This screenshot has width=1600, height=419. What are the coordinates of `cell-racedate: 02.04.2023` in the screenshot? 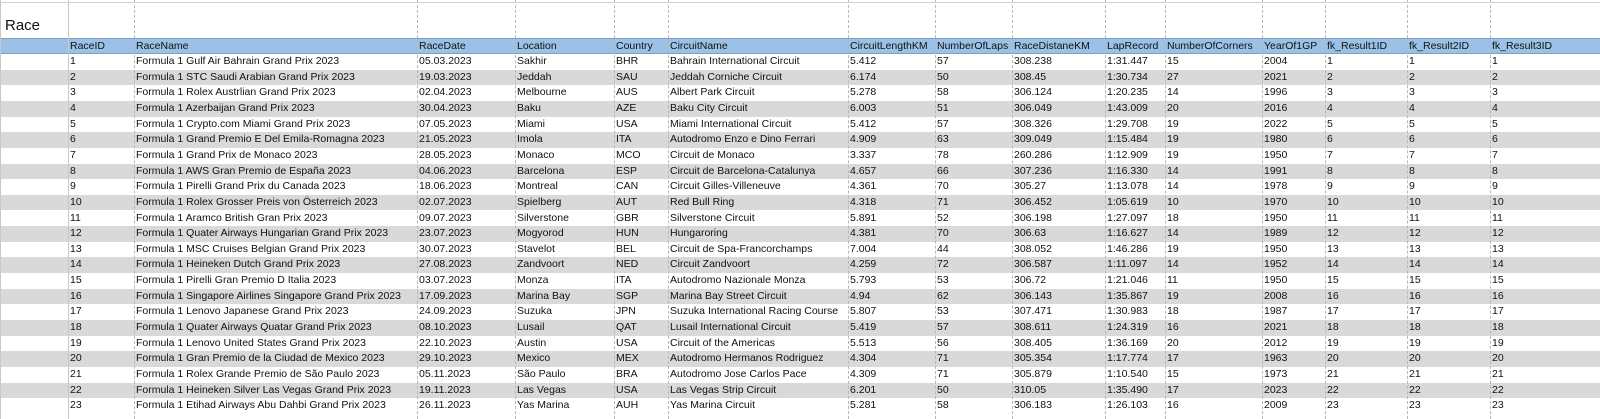 It's located at (445, 92).